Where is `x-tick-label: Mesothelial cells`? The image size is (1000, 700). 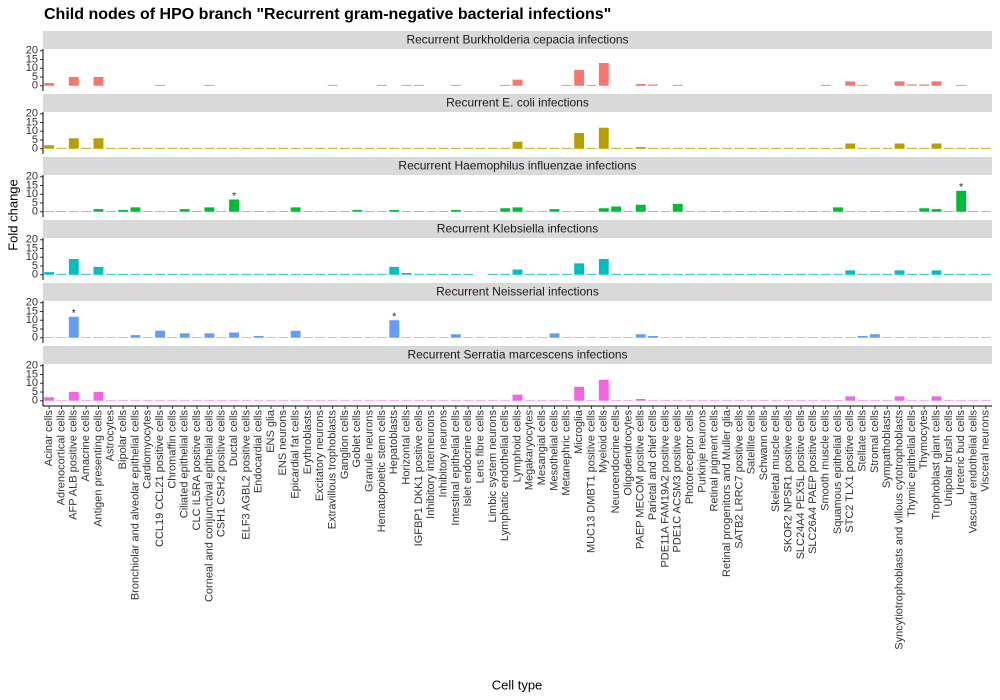 x-tick-label: Mesothelial cells is located at coordinates (554, 450).